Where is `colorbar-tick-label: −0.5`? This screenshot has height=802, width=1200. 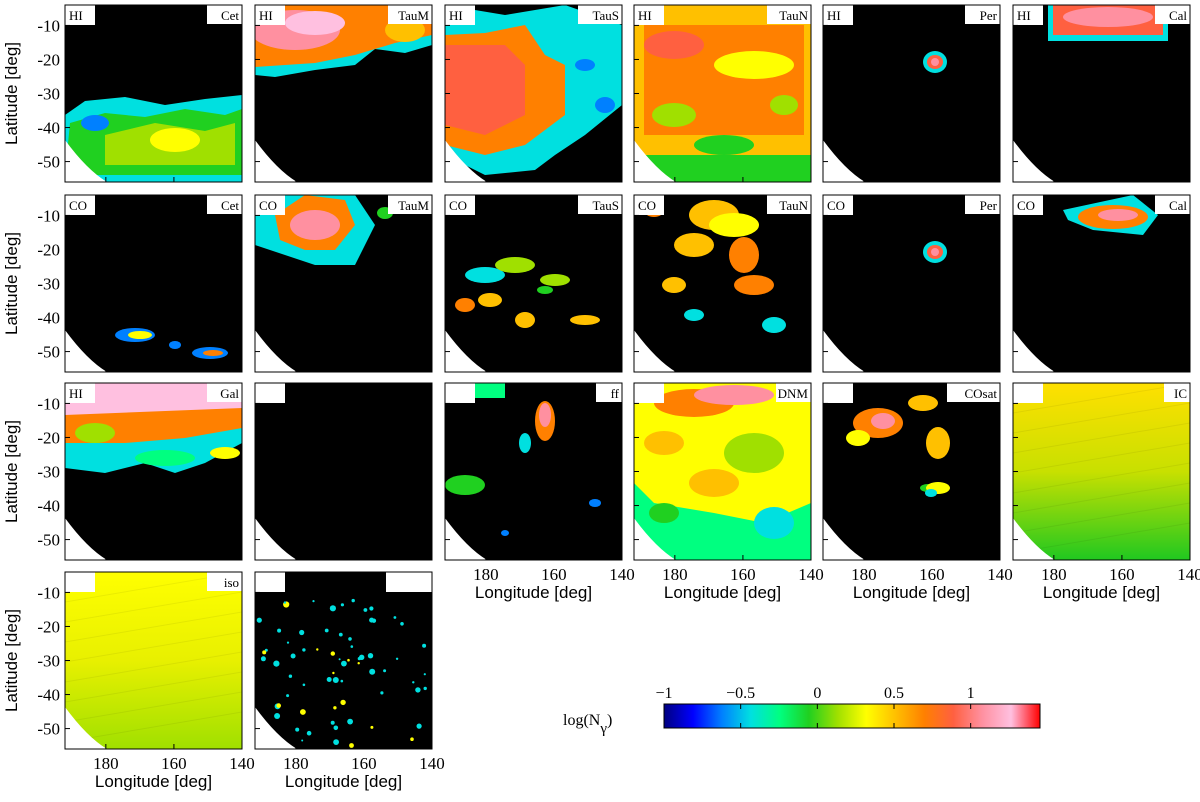 colorbar-tick-label: −0.5 is located at coordinates (740, 693).